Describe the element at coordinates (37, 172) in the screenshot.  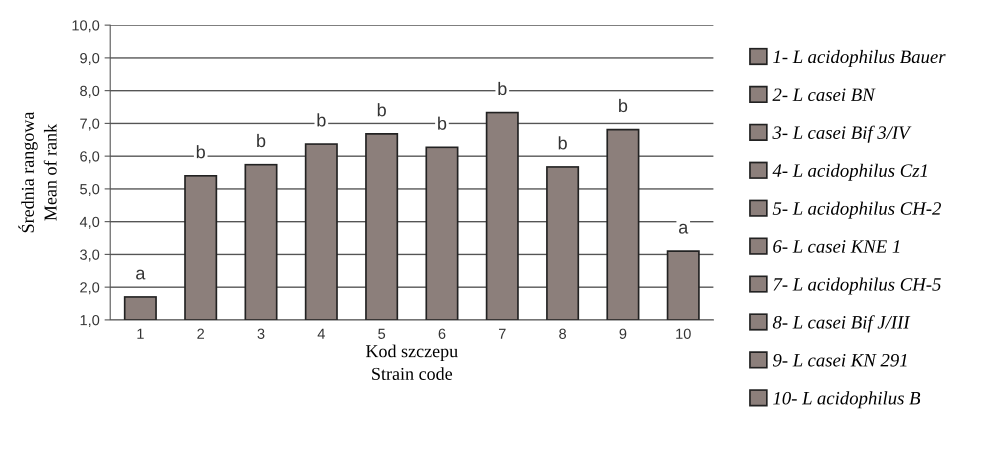
I see `y-axis-title: Średnia rangowa Mean of rank` at that location.